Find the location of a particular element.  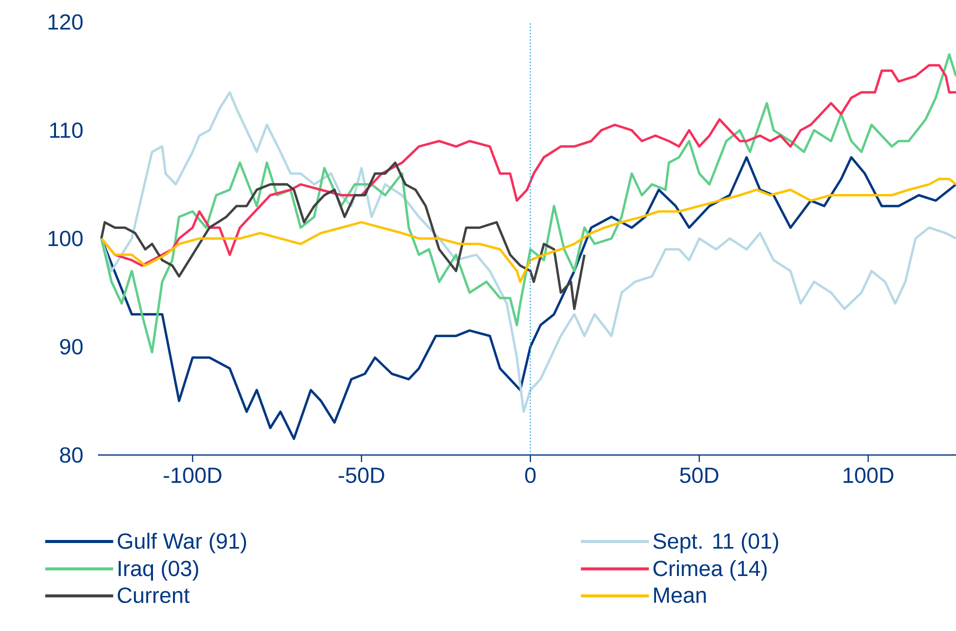

legend-label: Gulf War (91) is located at coordinates (182, 543).